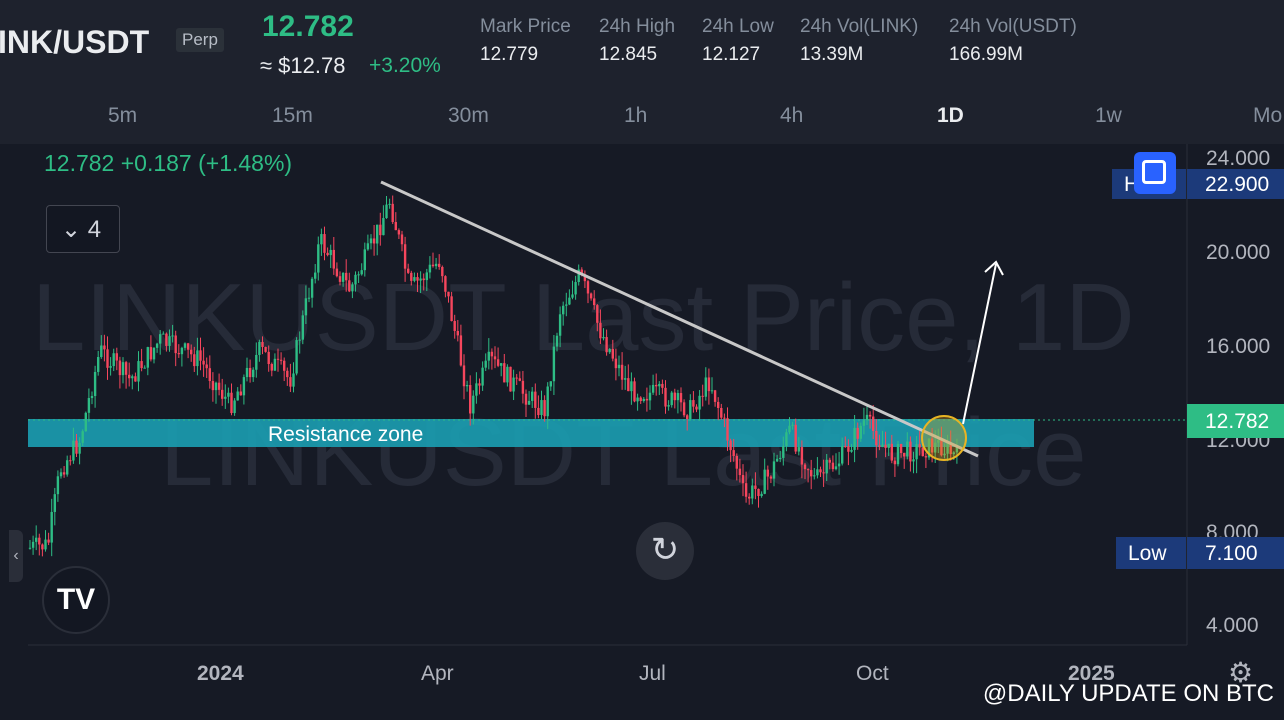 The height and width of the screenshot is (720, 1284). Describe the element at coordinates (468, 115) in the screenshot. I see `timeframe-30m: 30m` at that location.